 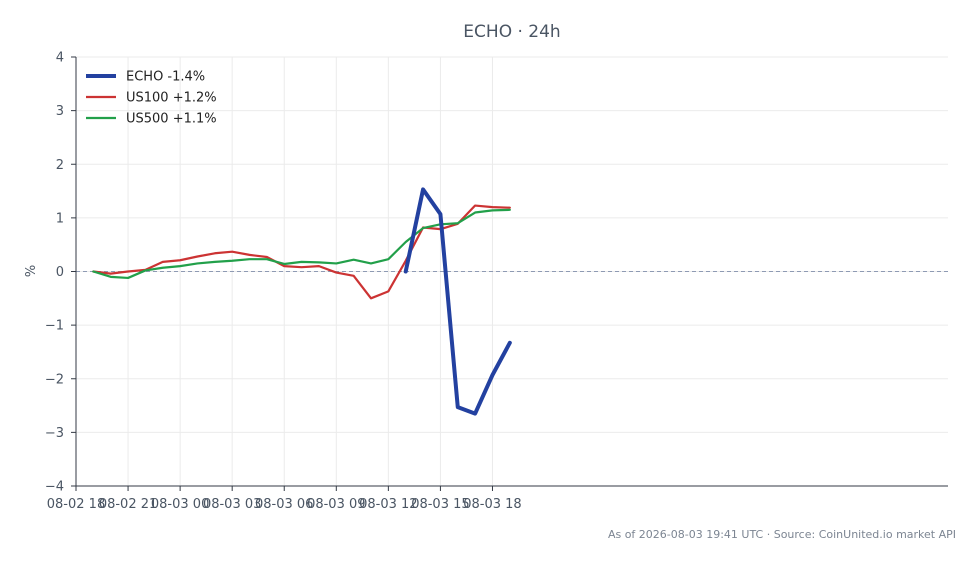 I want to click on y-tick-label: −3, so click(x=54, y=433).